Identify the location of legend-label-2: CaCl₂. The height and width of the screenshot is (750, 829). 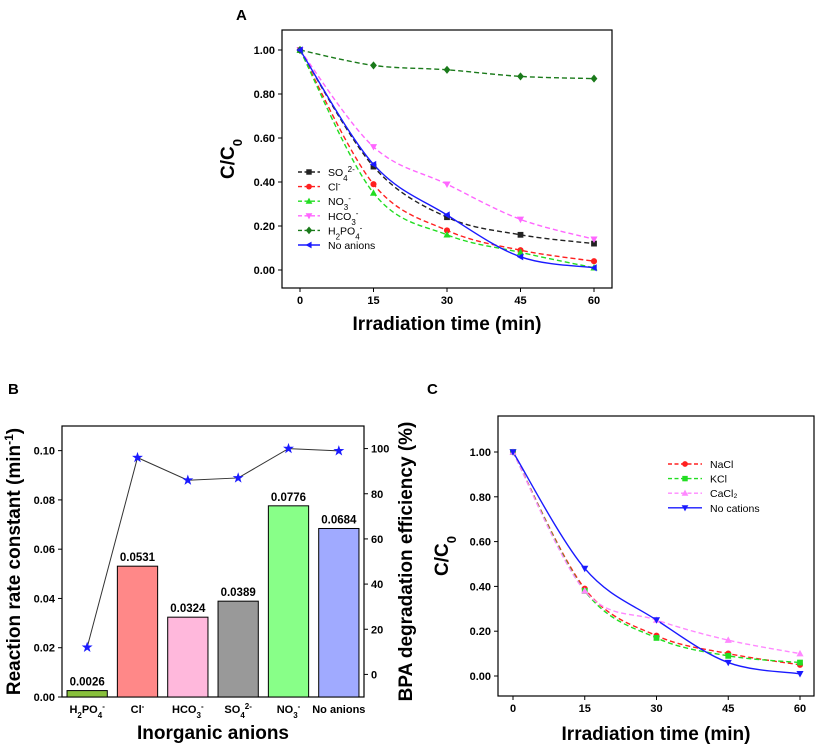
(723, 494).